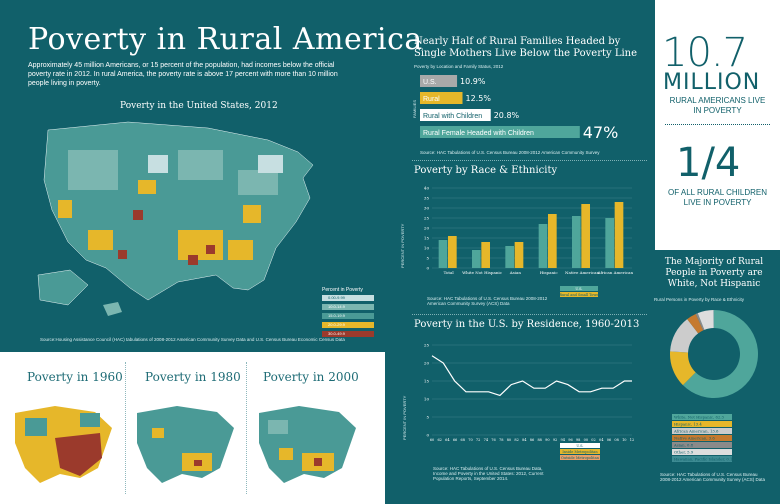 The image size is (780, 504). I want to click on x-tick: 92, so click(555, 440).